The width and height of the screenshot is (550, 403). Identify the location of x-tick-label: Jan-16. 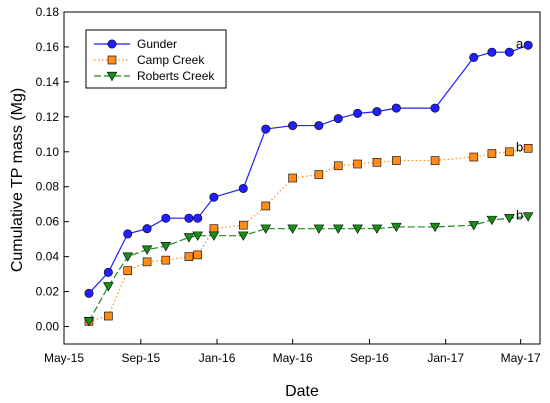
(217, 358).